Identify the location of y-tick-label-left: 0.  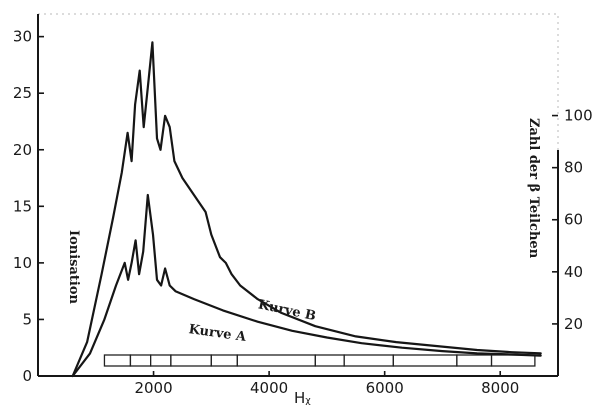
(27, 376).